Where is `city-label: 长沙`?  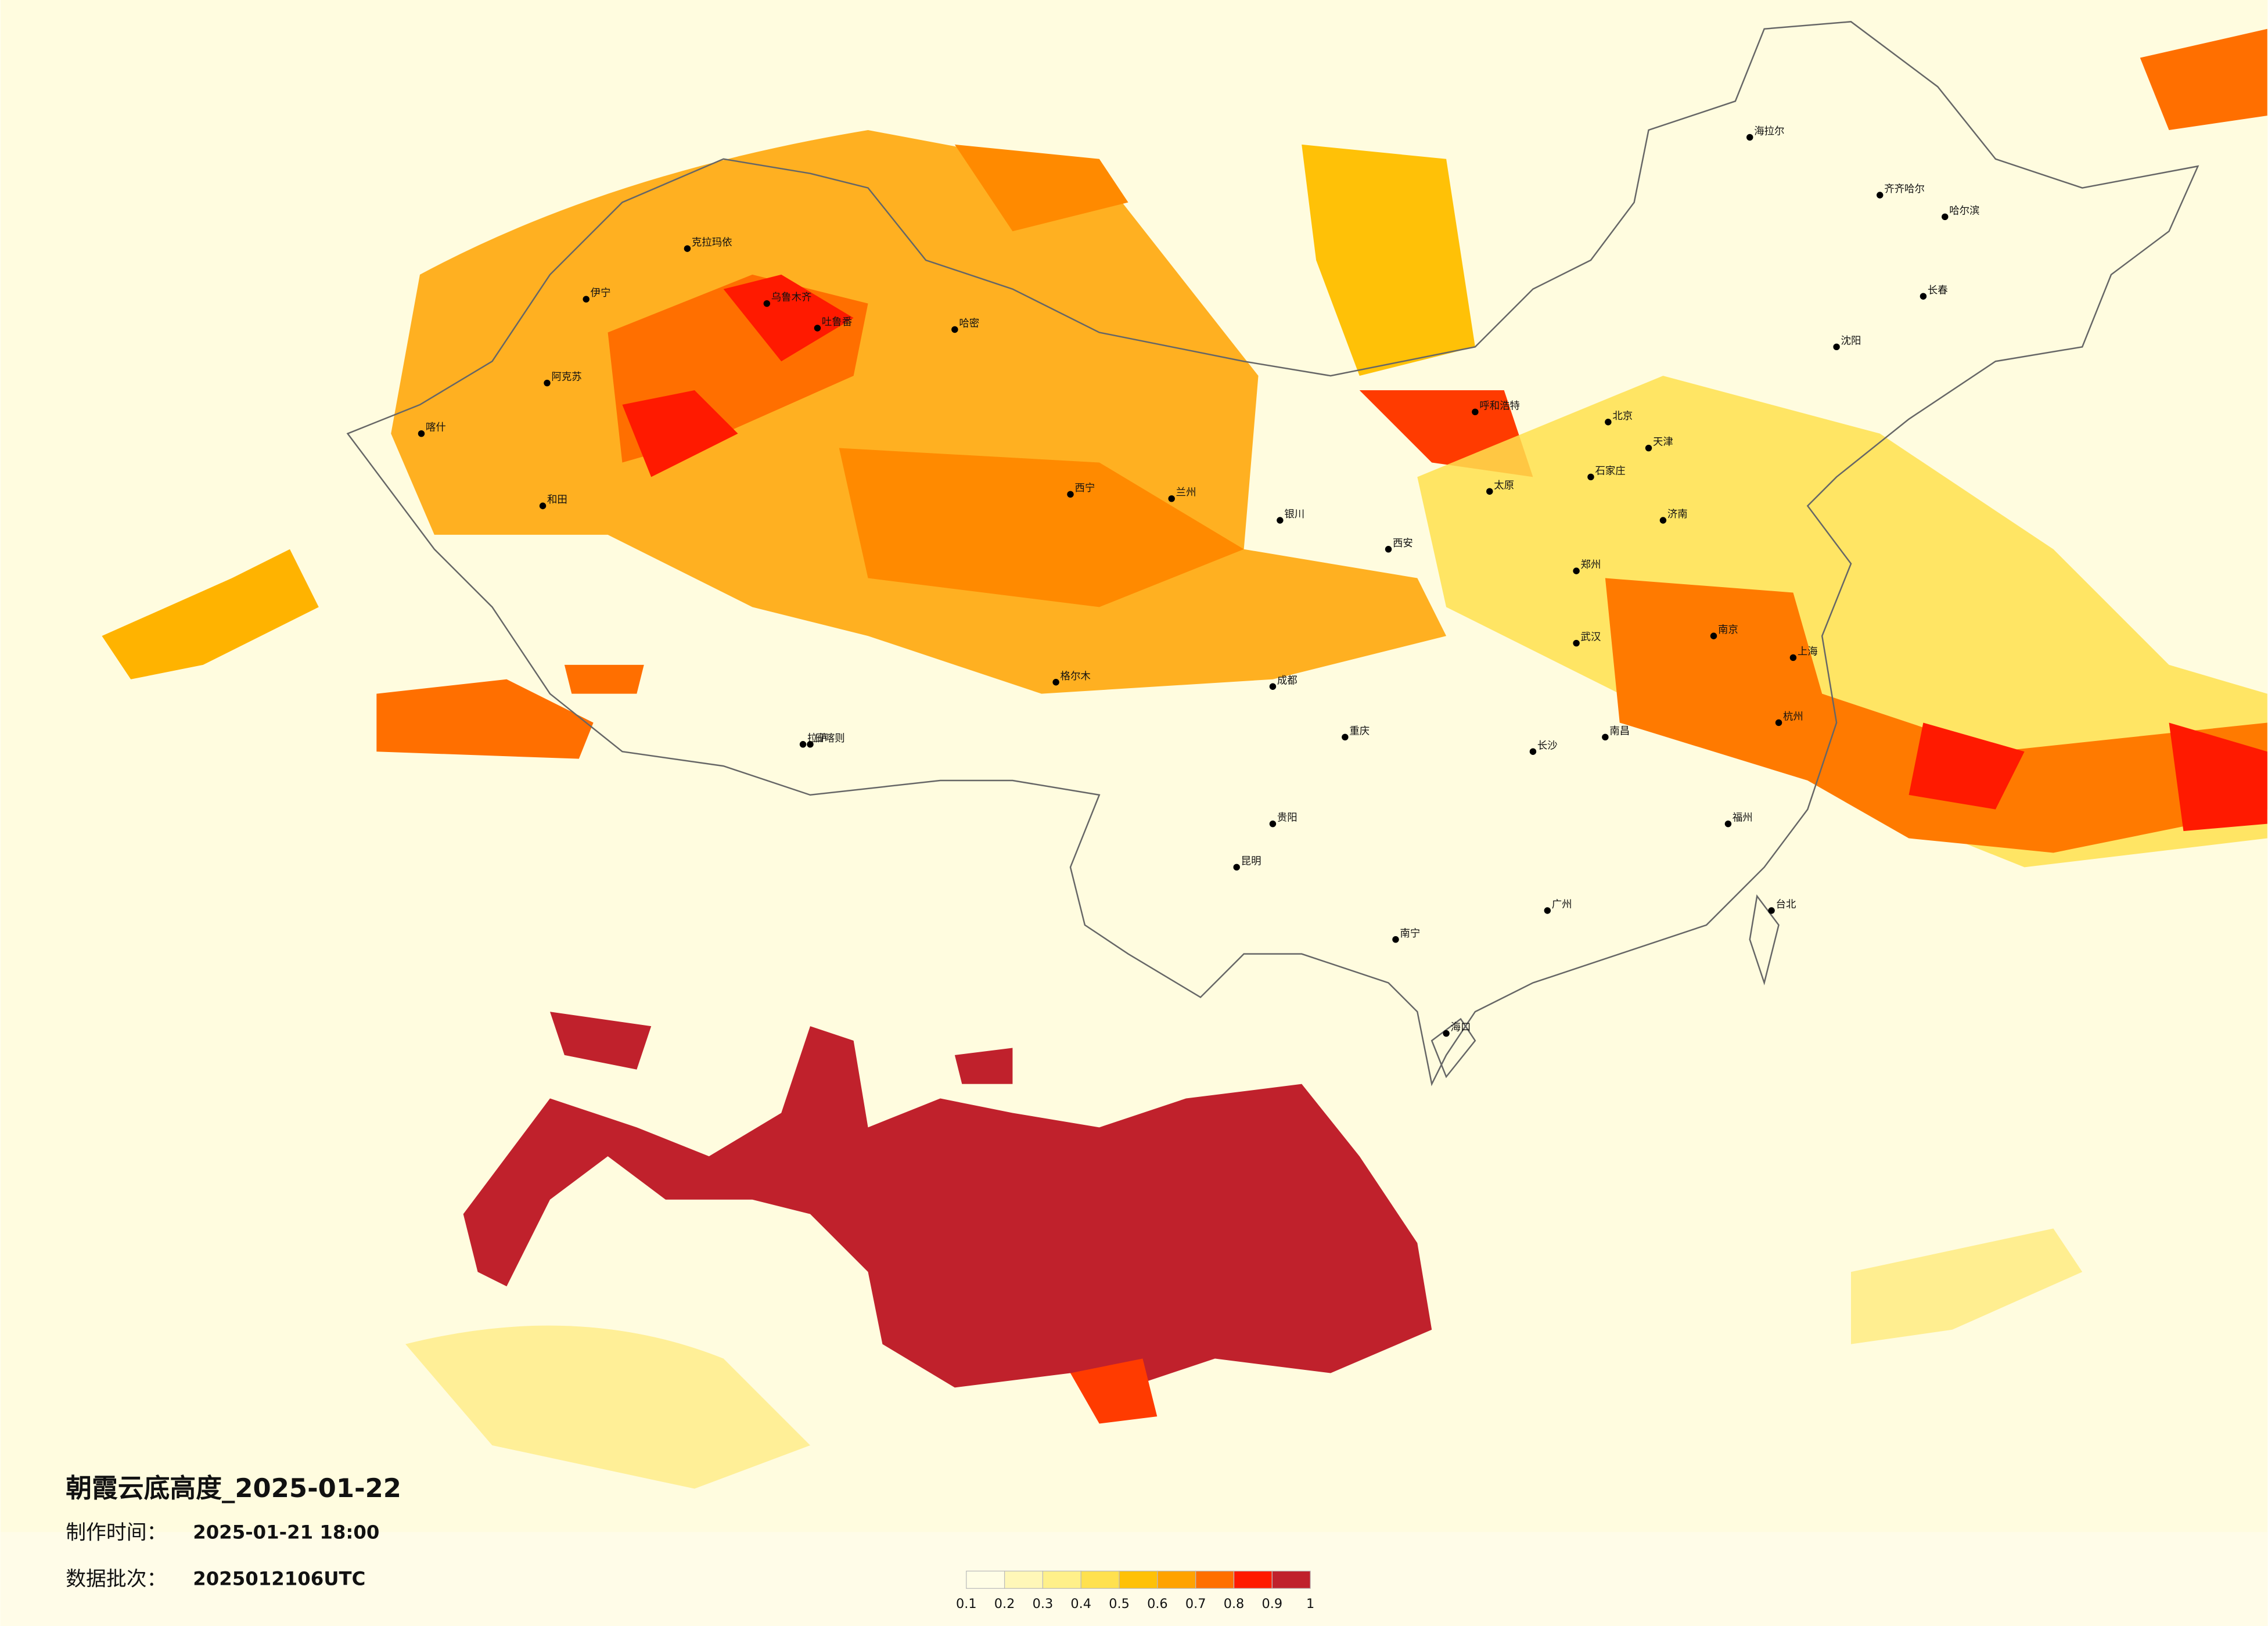 city-label: 长沙 is located at coordinates (1547, 745).